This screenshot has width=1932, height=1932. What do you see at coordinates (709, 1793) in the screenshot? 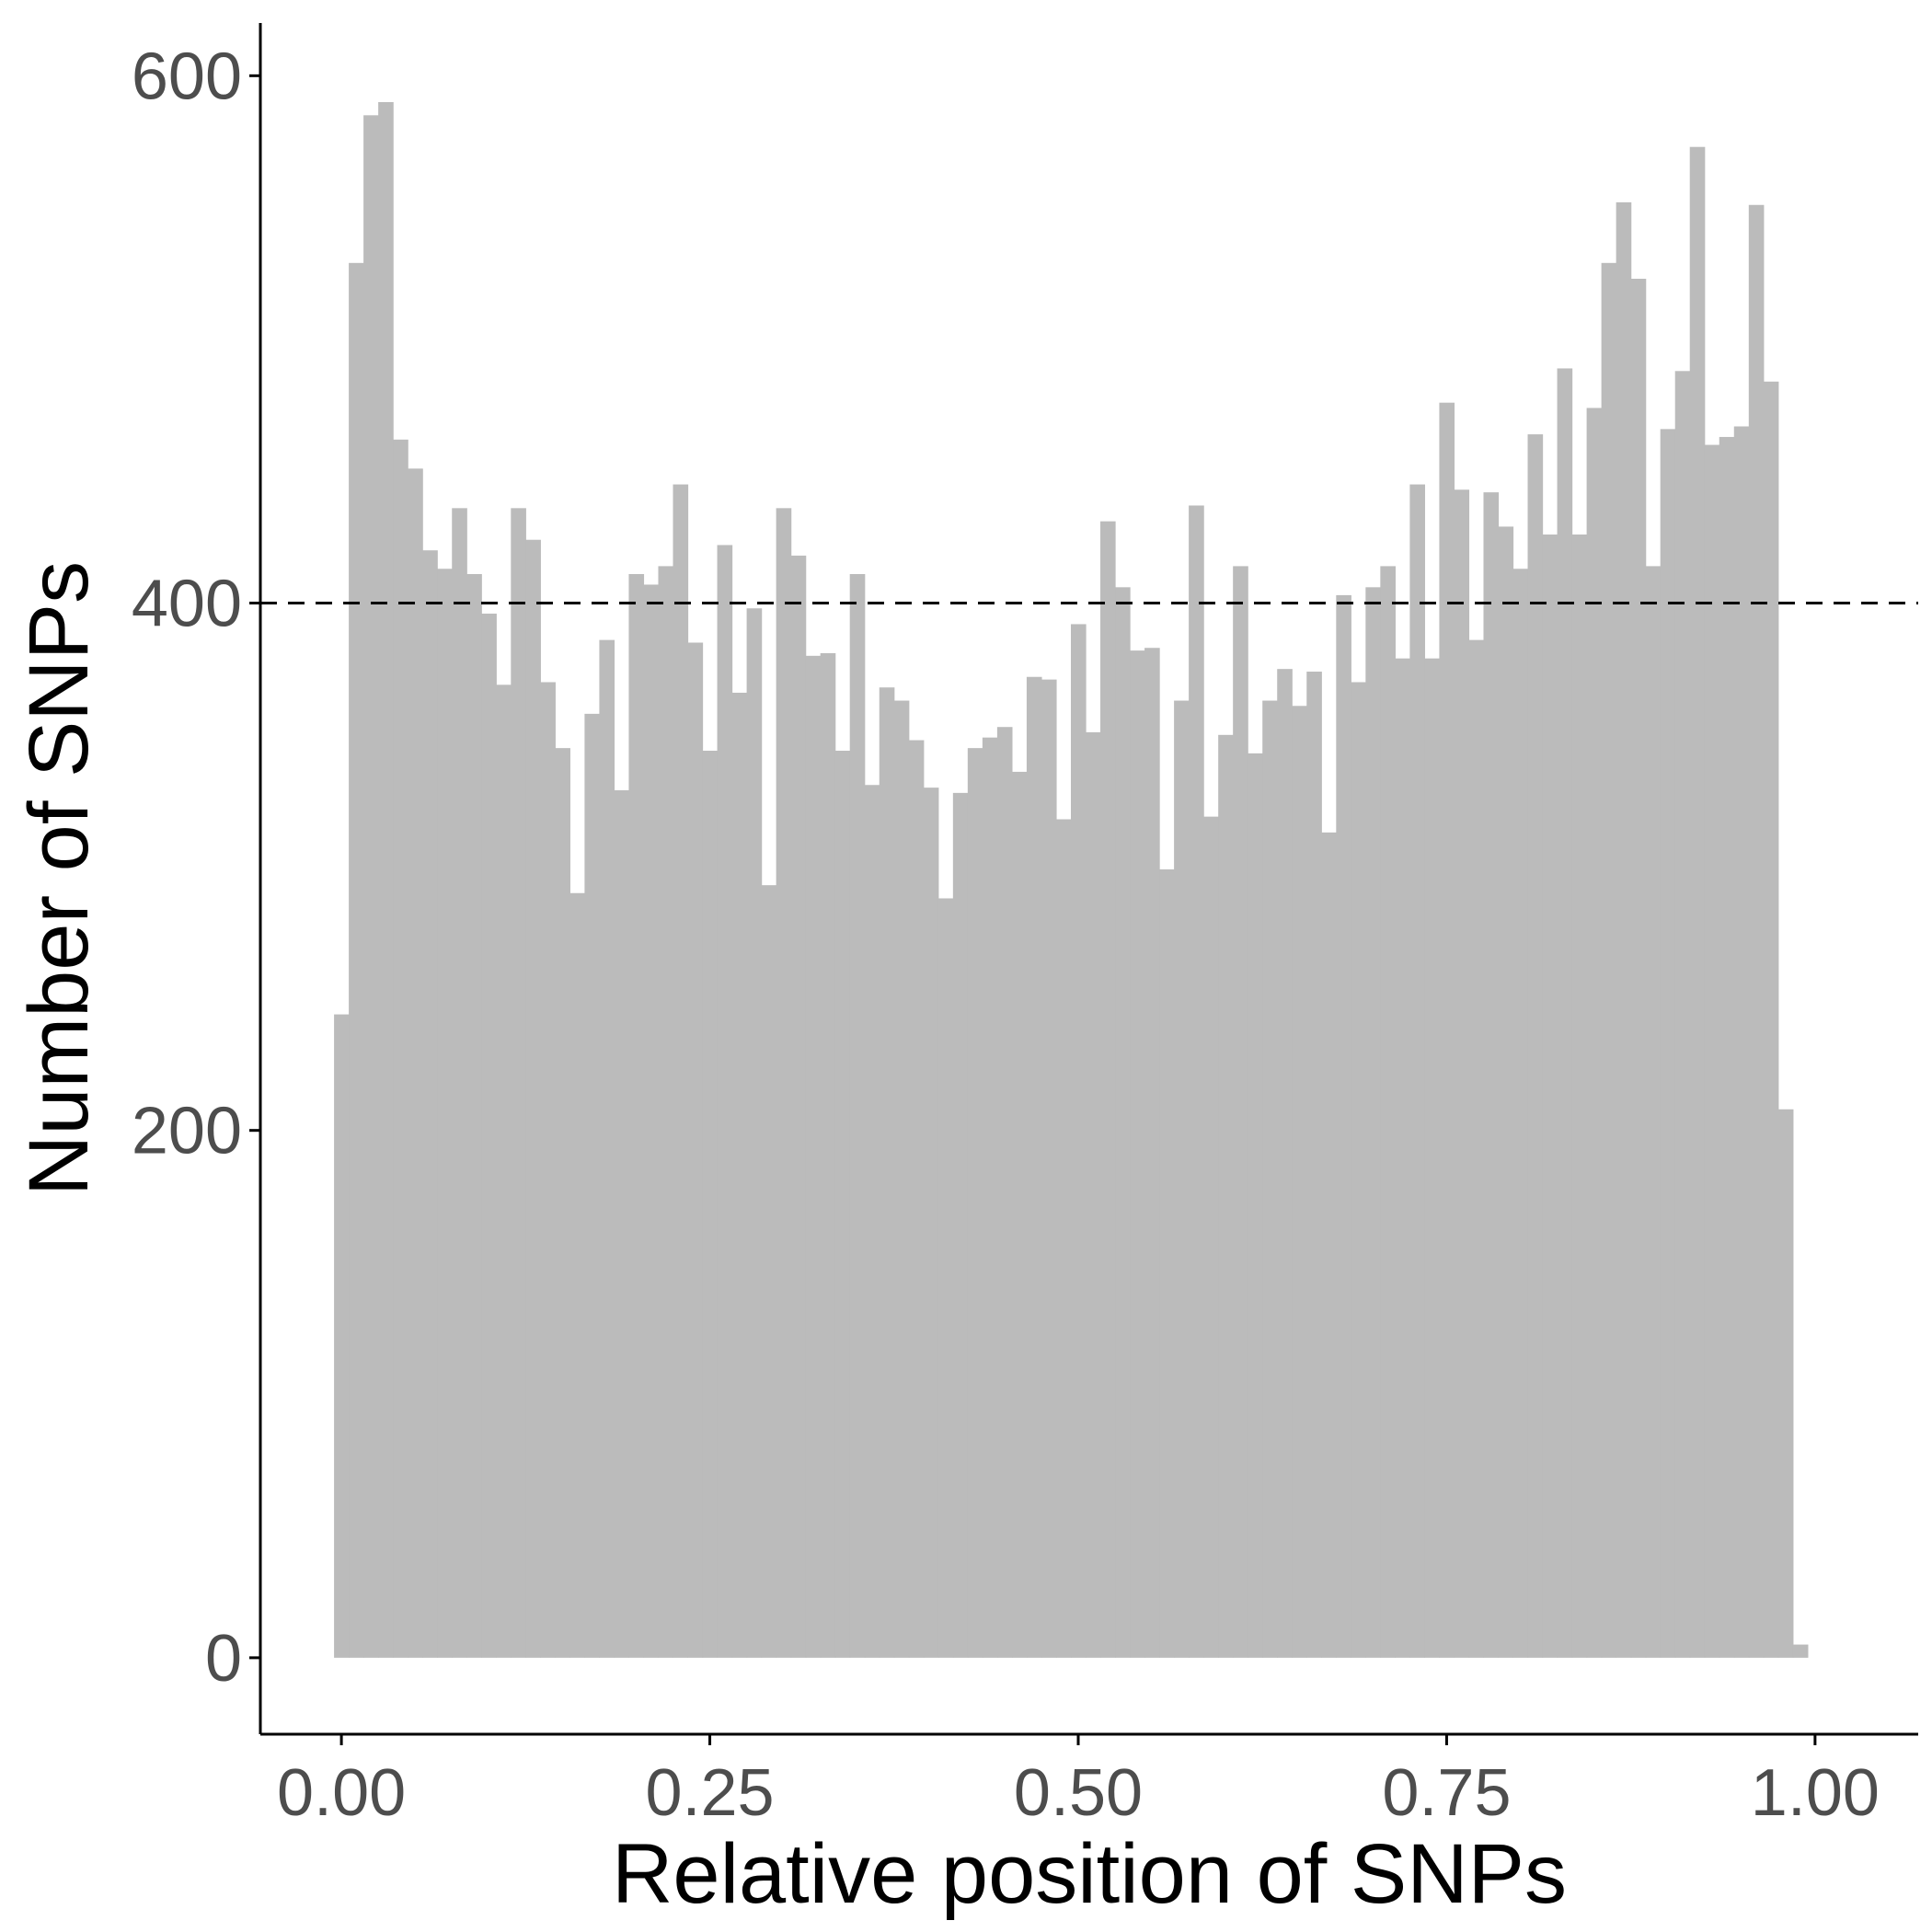
I see `x-tick-label: 0.25` at bounding box center [709, 1793].